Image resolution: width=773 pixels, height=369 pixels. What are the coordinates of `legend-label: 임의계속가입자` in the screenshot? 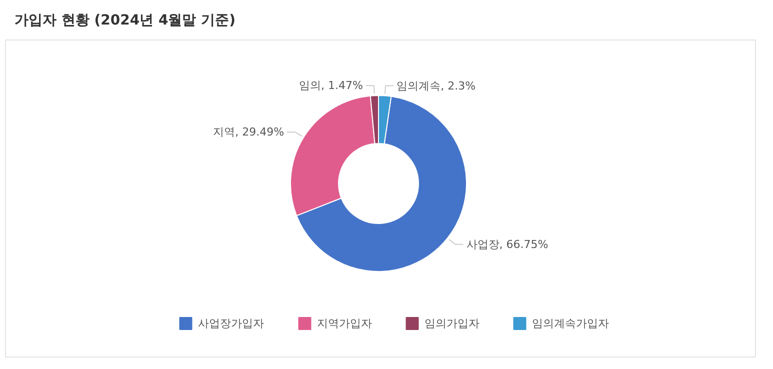 It's located at (570, 323).